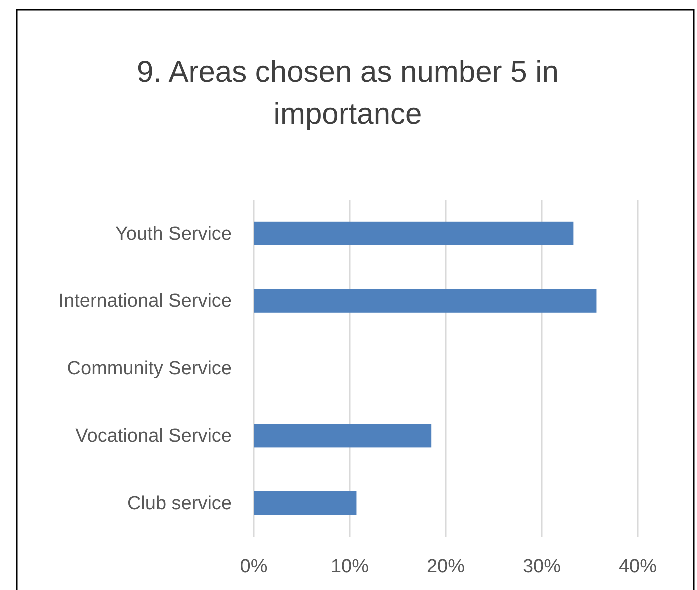  Describe the element at coordinates (173, 234) in the screenshot. I see `y-tick-label: Youth Service` at that location.